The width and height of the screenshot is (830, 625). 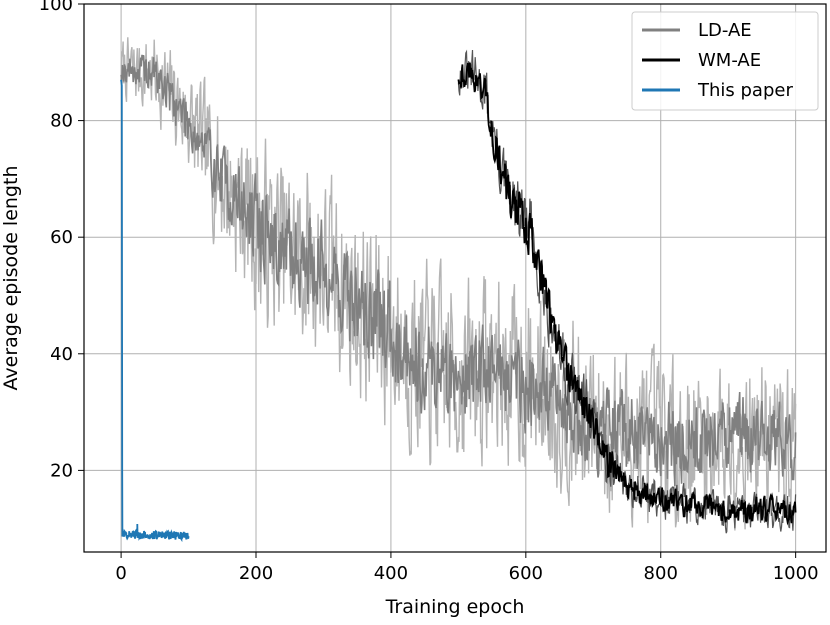 What do you see at coordinates (61, 237) in the screenshot?
I see `y-tick-label: 60` at bounding box center [61, 237].